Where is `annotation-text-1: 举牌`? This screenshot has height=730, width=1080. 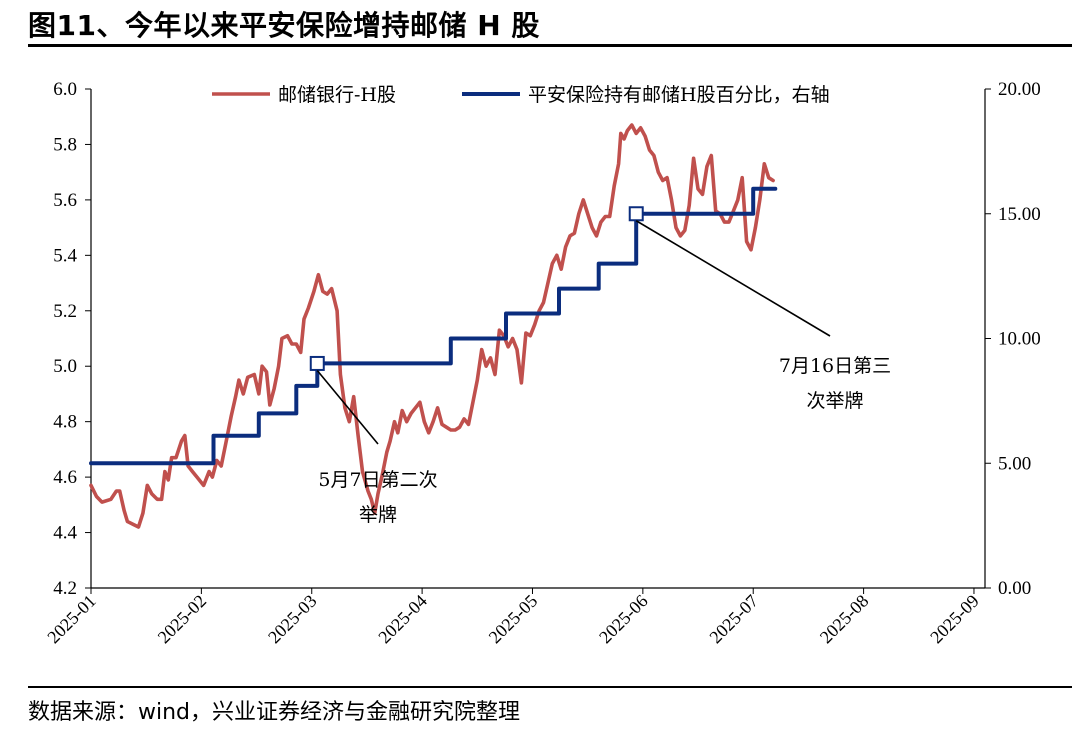 annotation-text-1: 举牌 is located at coordinates (378, 515).